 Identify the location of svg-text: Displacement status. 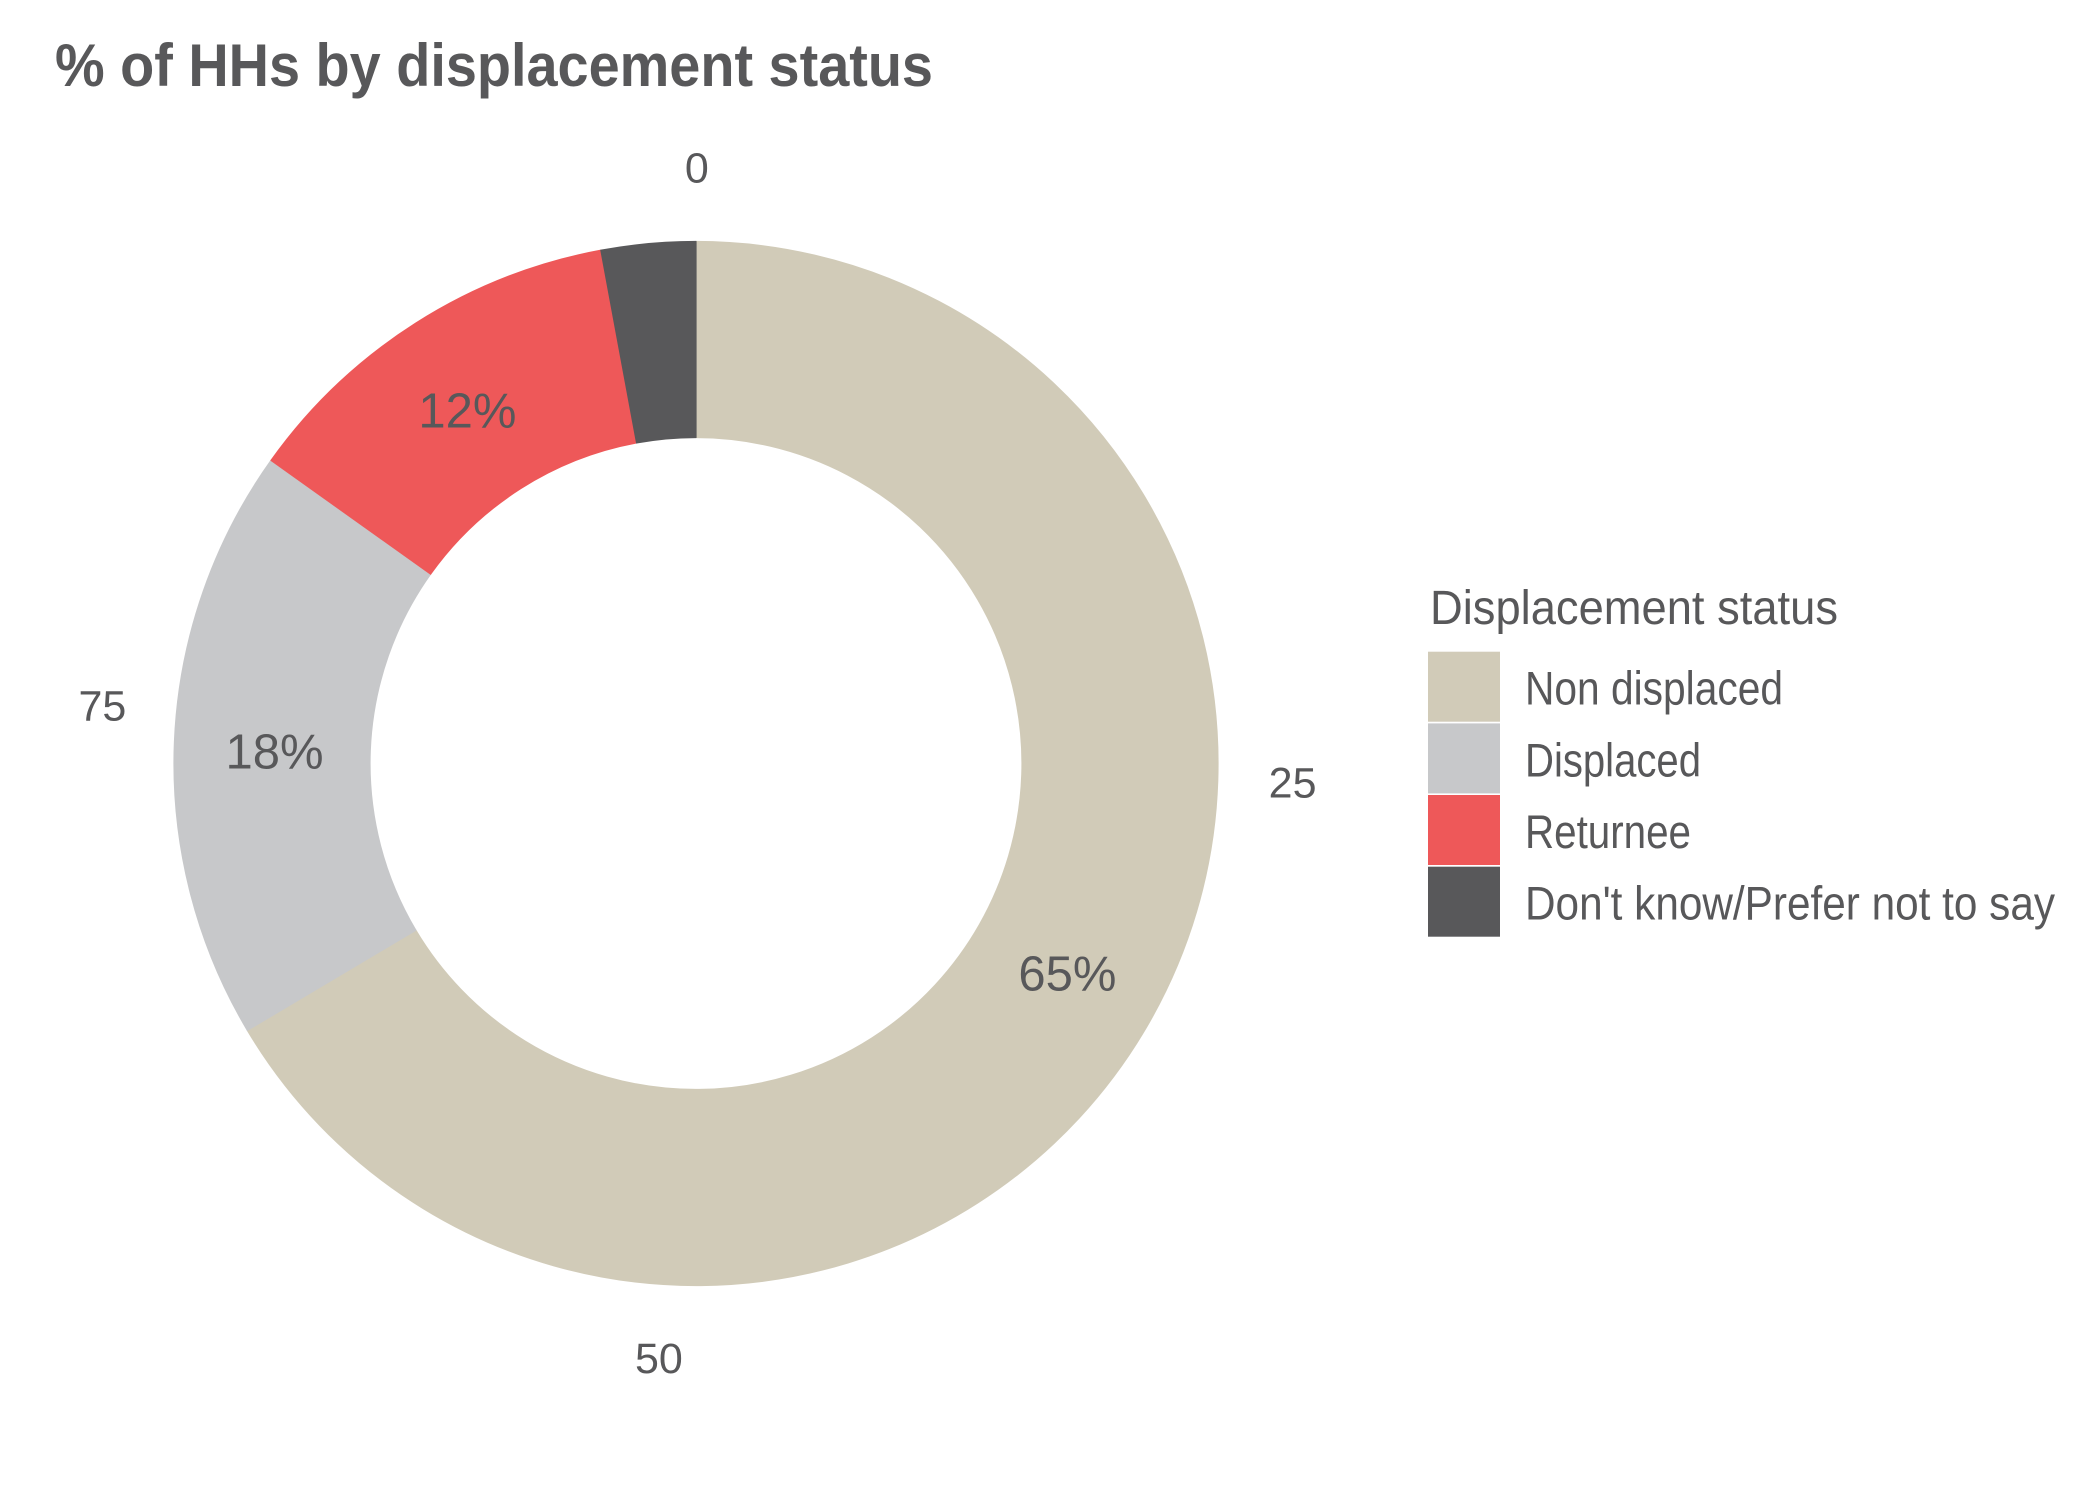
(1634, 608).